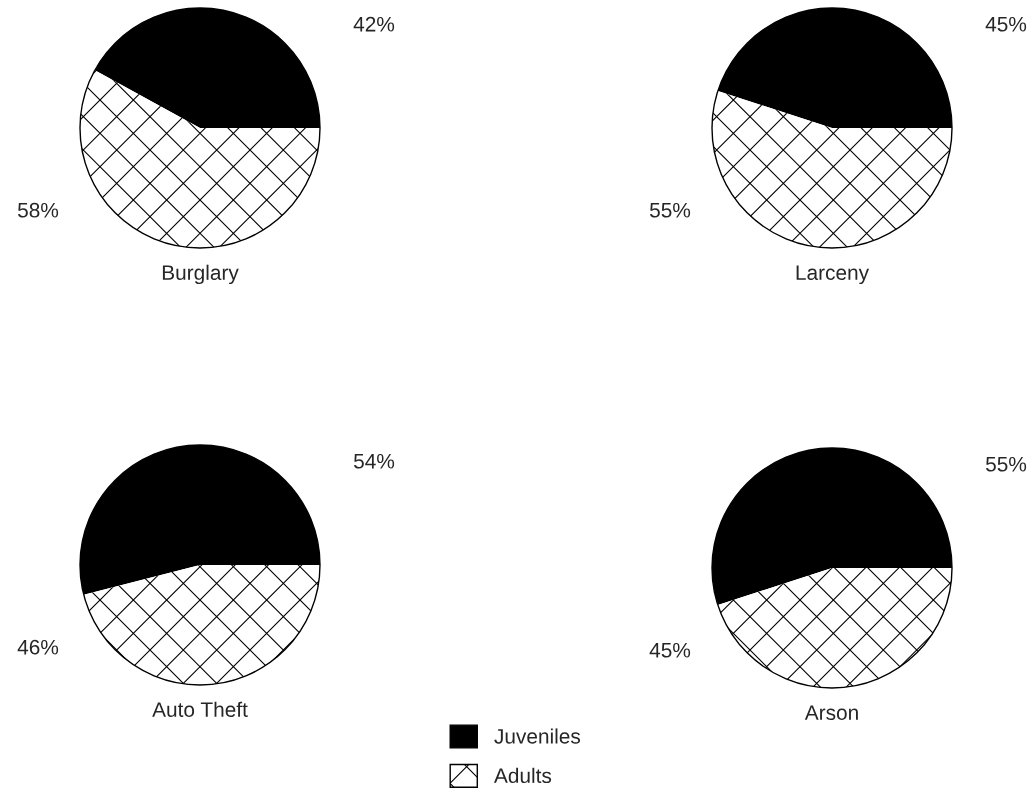 Image resolution: width=1031 pixels, height=806 pixels. What do you see at coordinates (38, 647) in the screenshot?
I see `data-label: 46%` at bounding box center [38, 647].